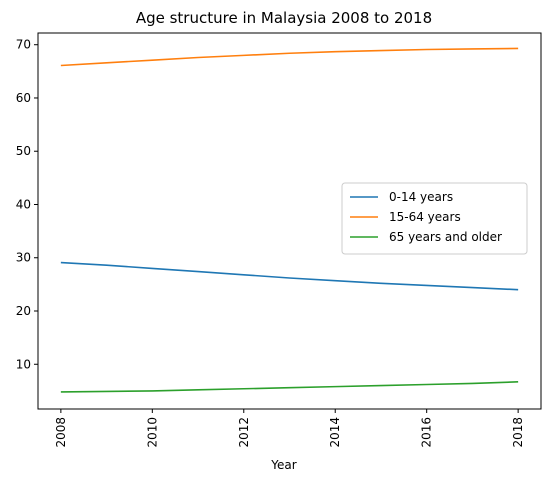 Image resolution: width=543 pixels, height=485 pixels. I want to click on y-tick-label: 50, so click(23, 151).